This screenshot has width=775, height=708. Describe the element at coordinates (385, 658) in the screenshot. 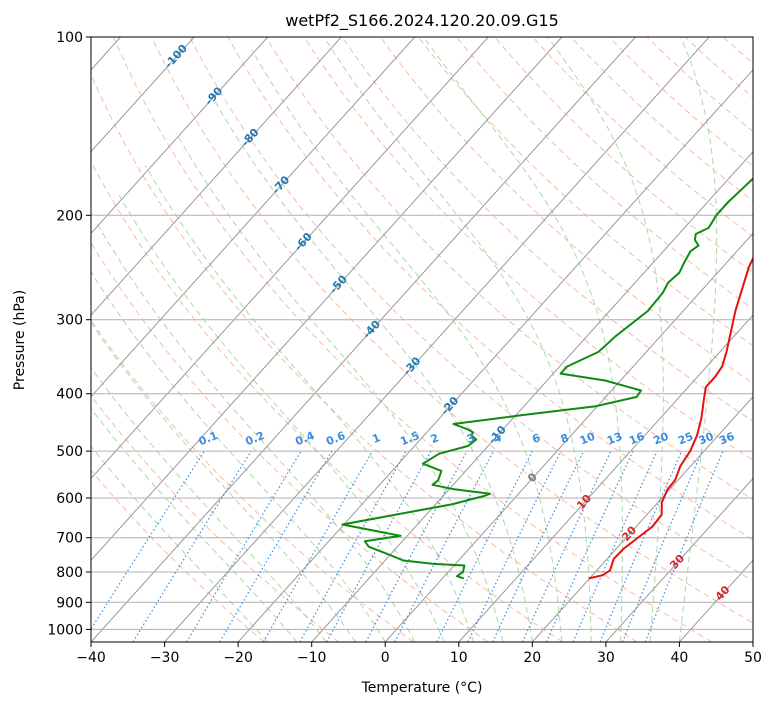

I see `x-tick-label: 0` at that location.